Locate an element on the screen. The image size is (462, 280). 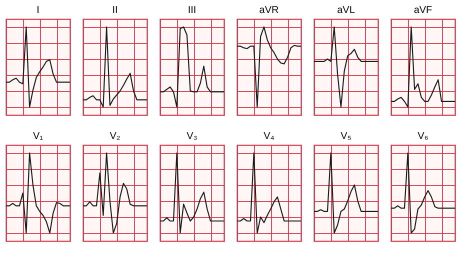
chart-title: V₄ is located at coordinates (269, 136).